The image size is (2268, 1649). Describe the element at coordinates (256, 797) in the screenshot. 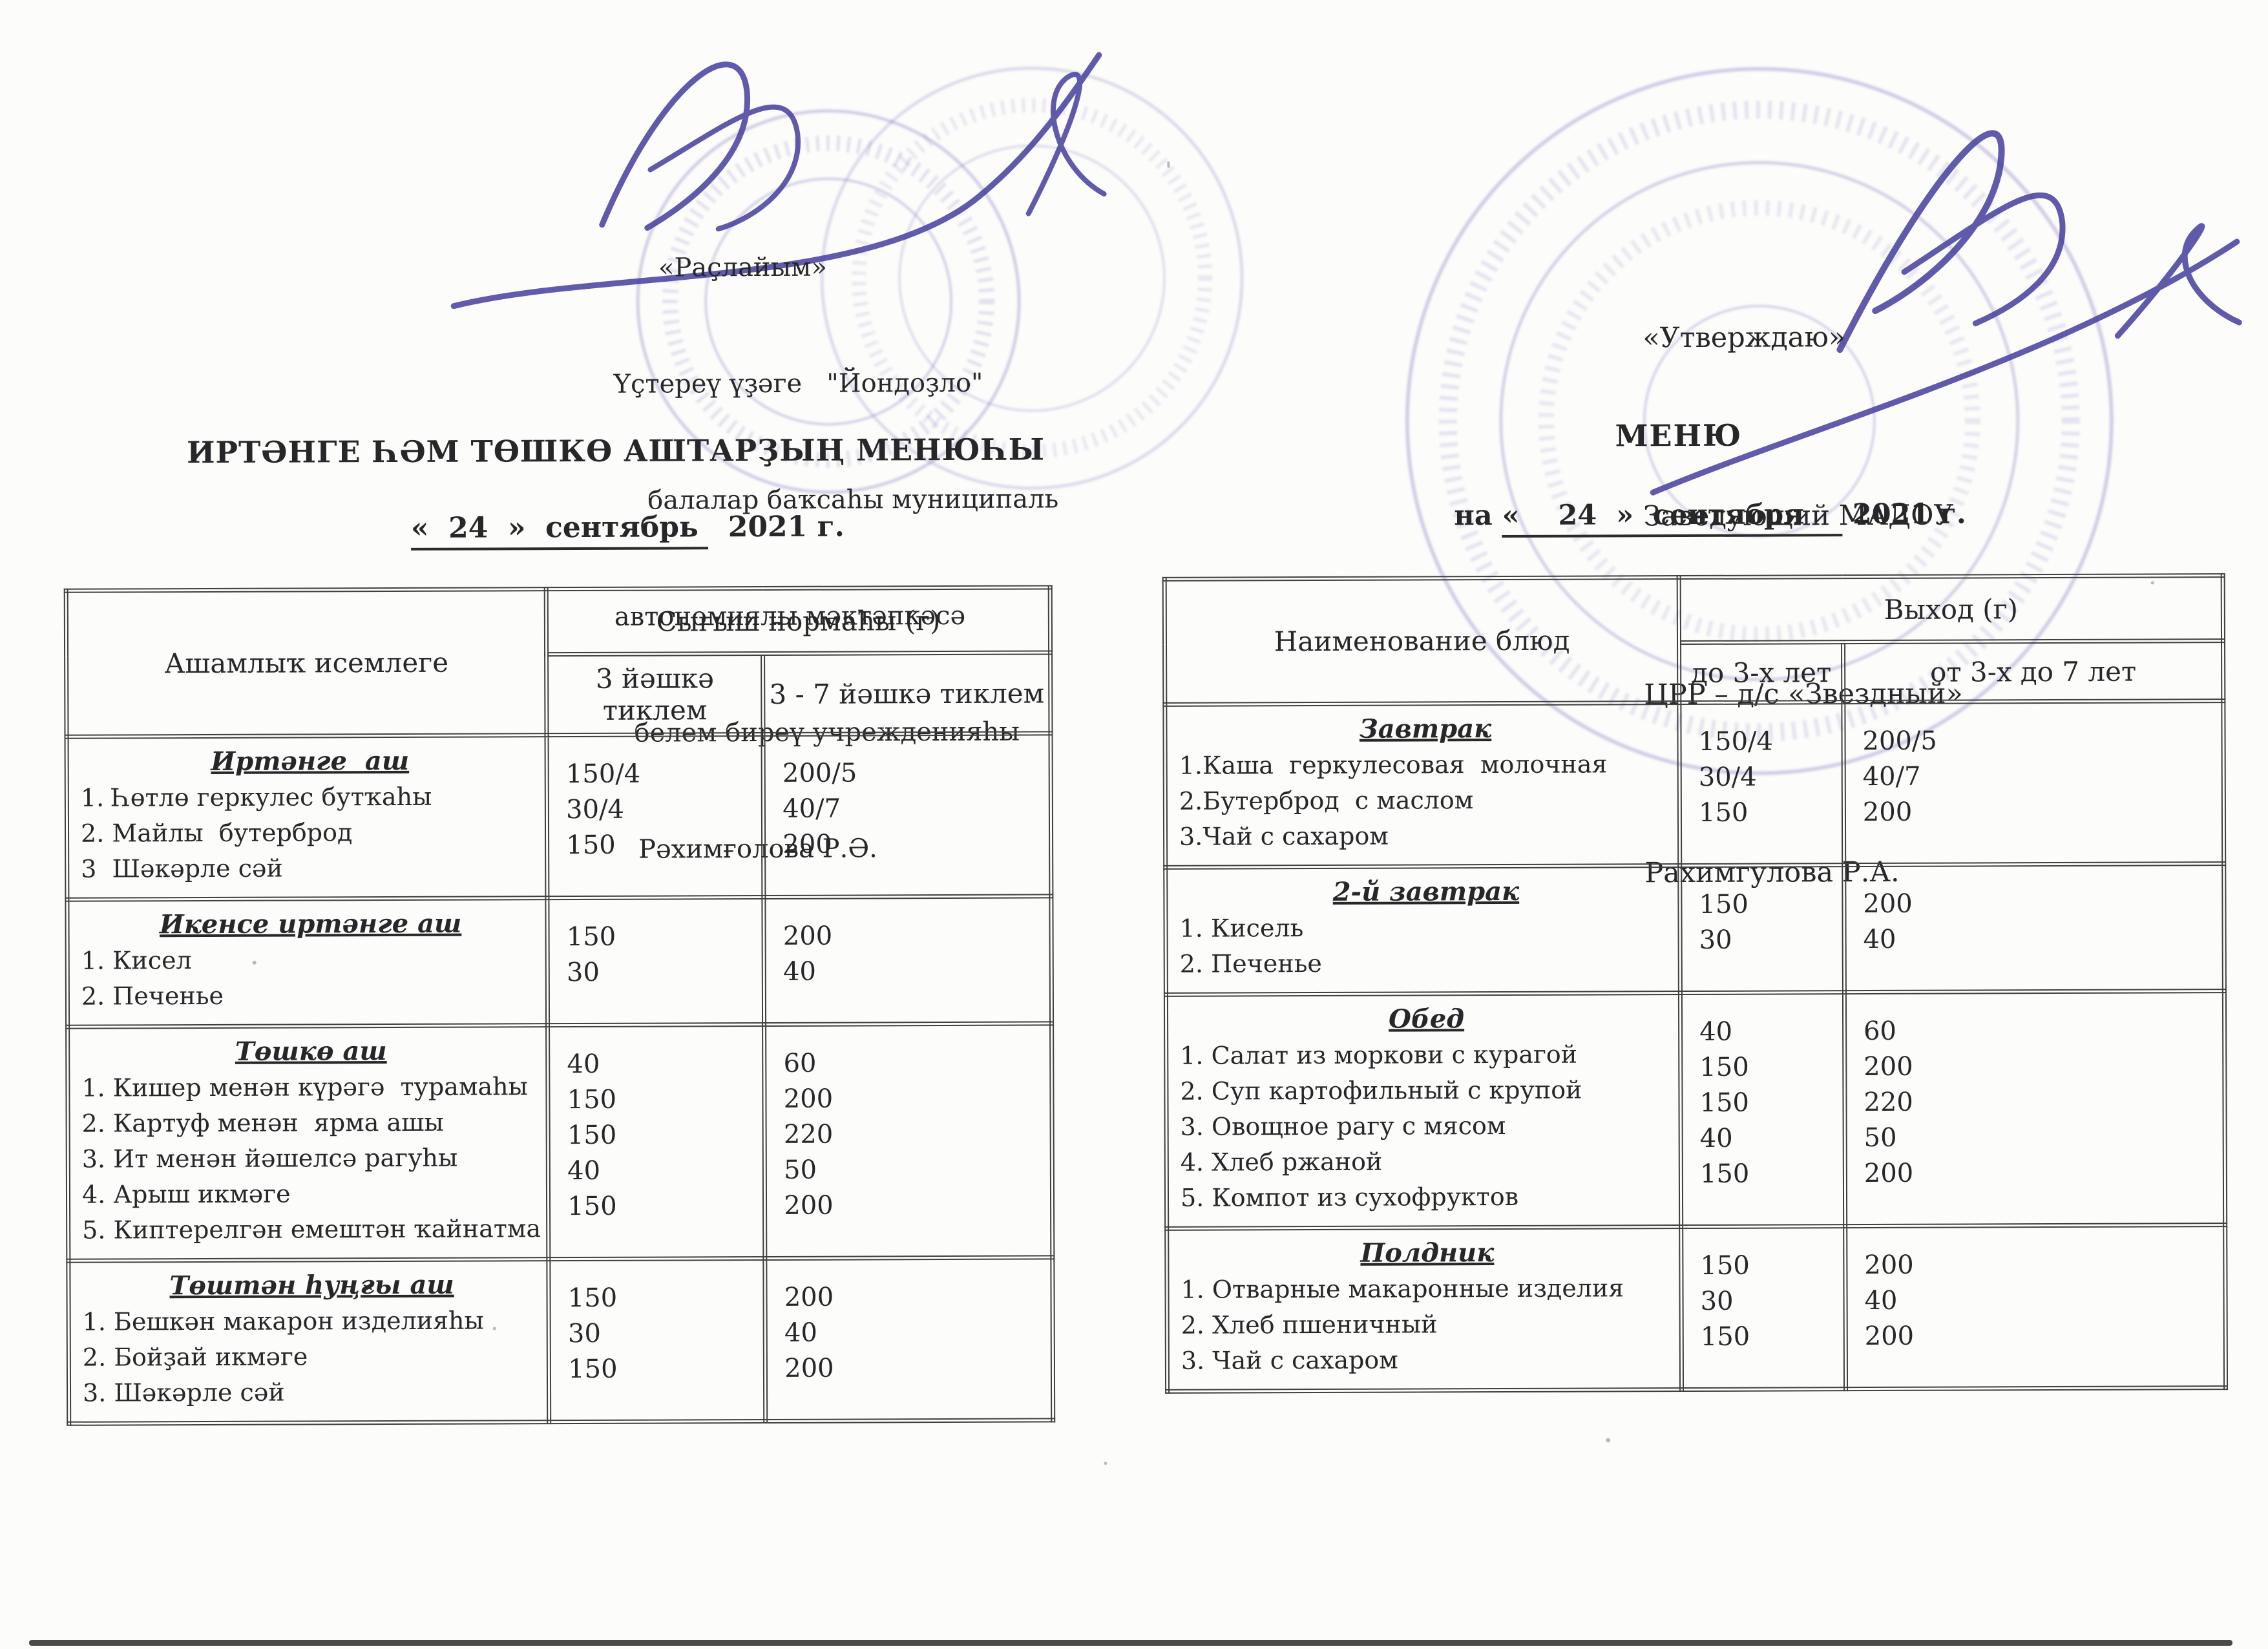

I see `dish-name: 1. Һөтлө геркулес бутҡаһы` at that location.